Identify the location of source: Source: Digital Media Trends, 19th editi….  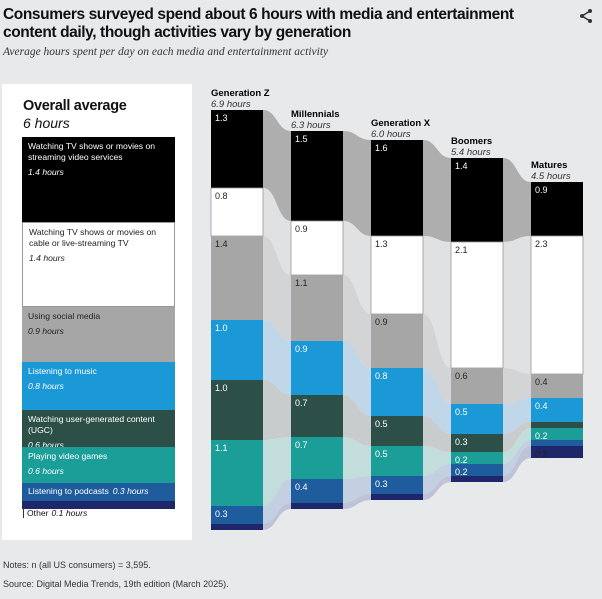
(116, 584).